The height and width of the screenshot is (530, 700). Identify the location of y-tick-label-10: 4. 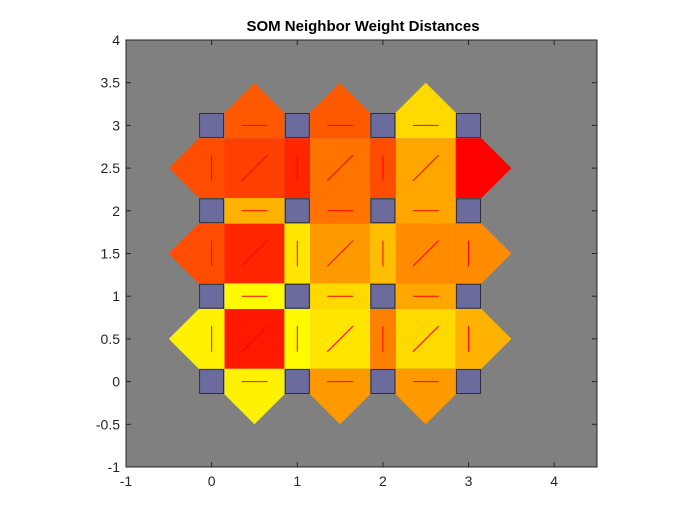
(116, 40).